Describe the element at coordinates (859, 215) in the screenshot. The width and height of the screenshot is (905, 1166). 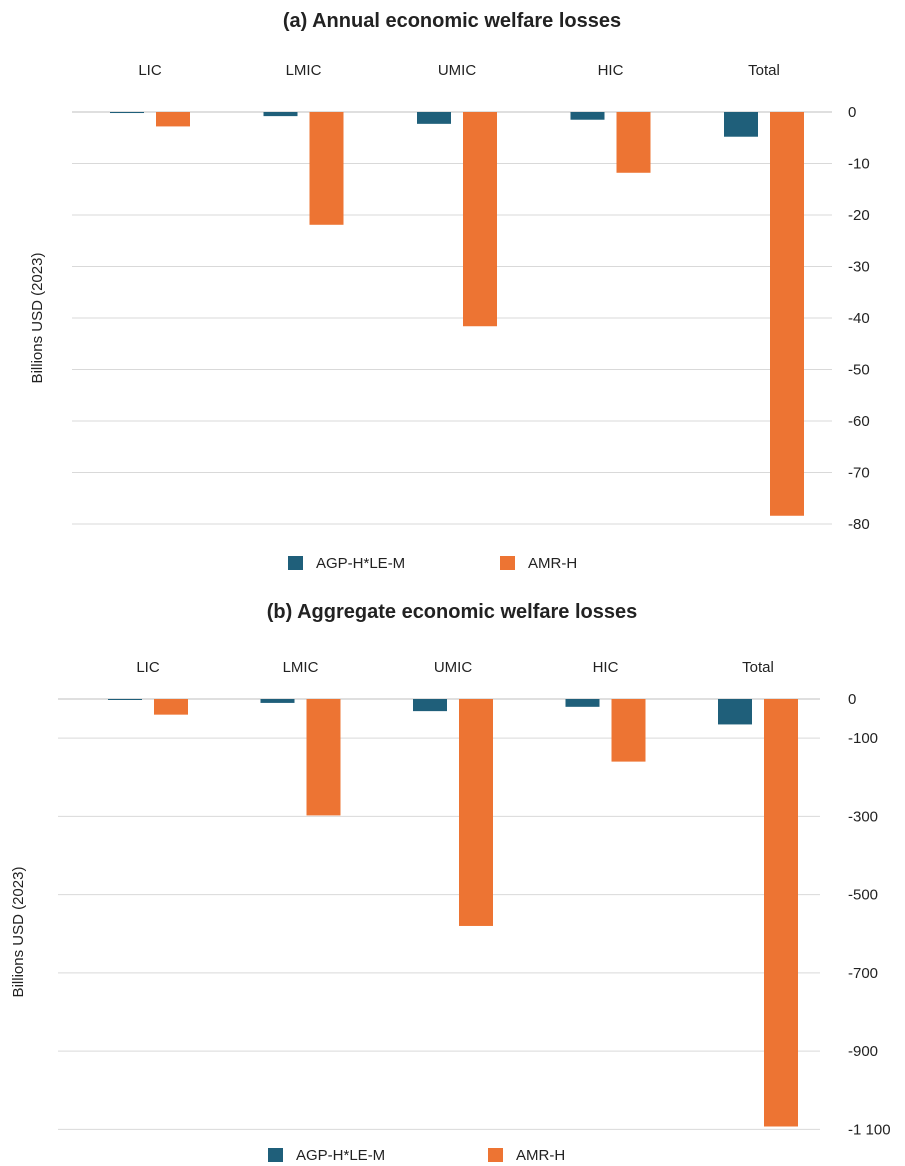
I see `y-tick-label: -20` at that location.